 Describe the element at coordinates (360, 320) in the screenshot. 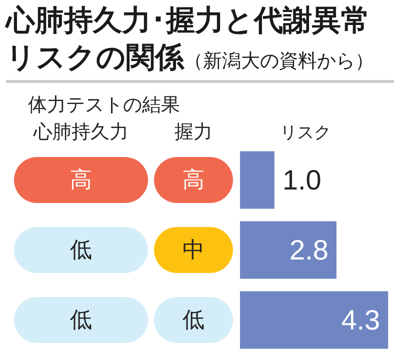

I see `data-label: 4.3` at that location.